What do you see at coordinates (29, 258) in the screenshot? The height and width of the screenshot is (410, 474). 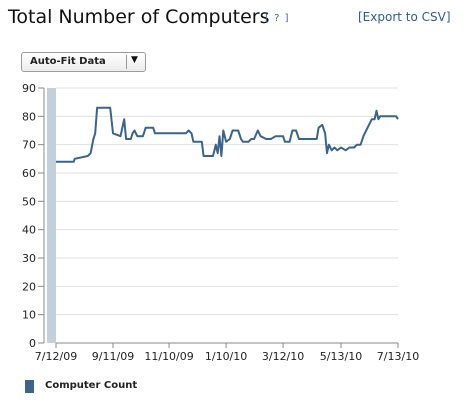 I see `y-tick-label: 30` at bounding box center [29, 258].